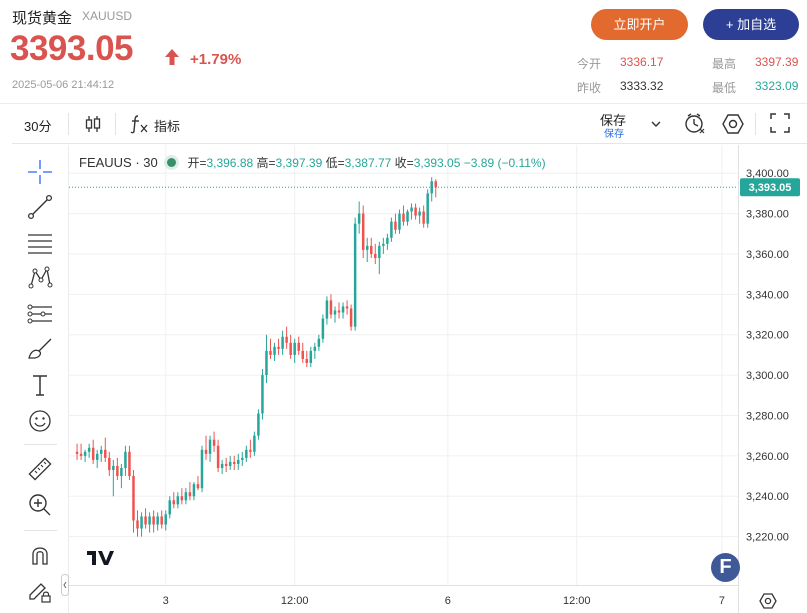  Describe the element at coordinates (38, 126) in the screenshot. I see `timeframe-selector: 30分` at that location.